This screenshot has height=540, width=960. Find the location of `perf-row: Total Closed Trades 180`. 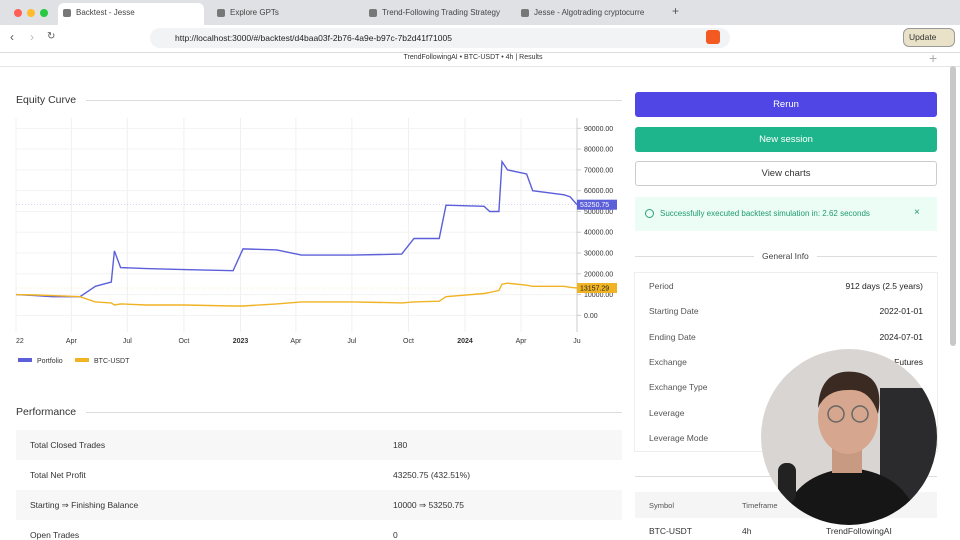

perf-row: Total Closed Trades 180 is located at coordinates (319, 445).